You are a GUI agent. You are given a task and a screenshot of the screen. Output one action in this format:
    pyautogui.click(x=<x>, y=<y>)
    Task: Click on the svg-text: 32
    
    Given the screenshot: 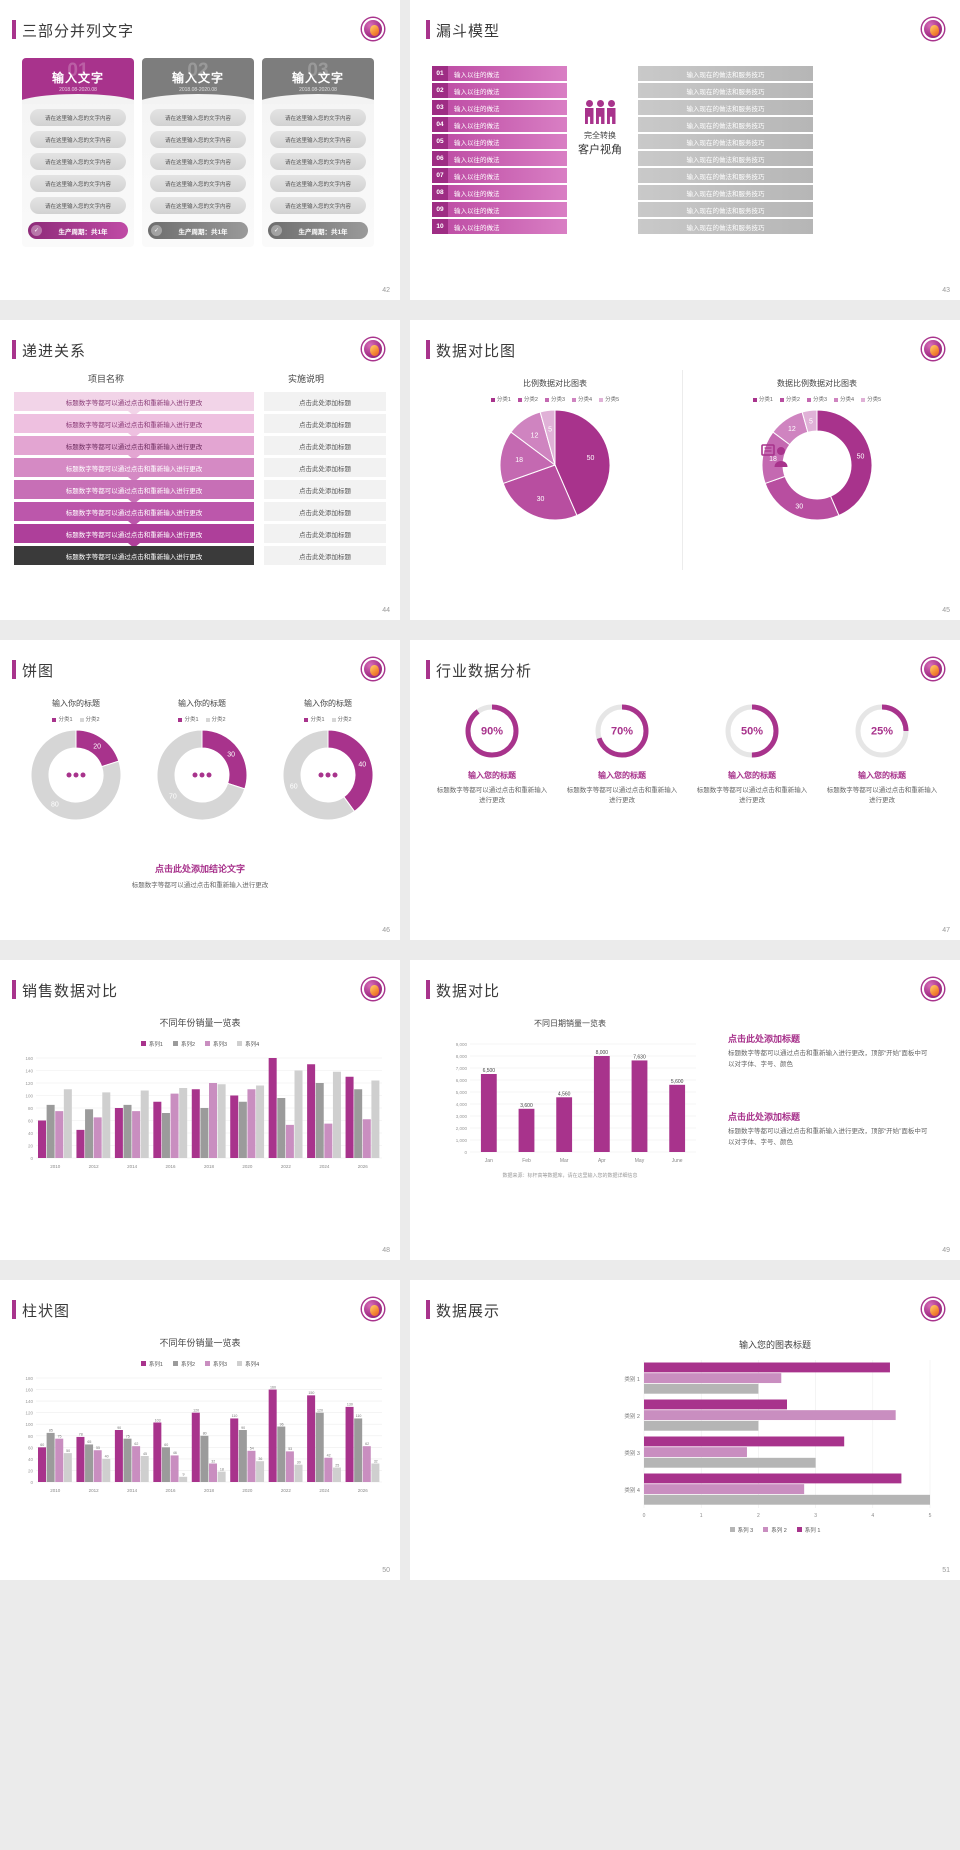 What is the action you would take?
    pyautogui.click(x=213, y=1461)
    